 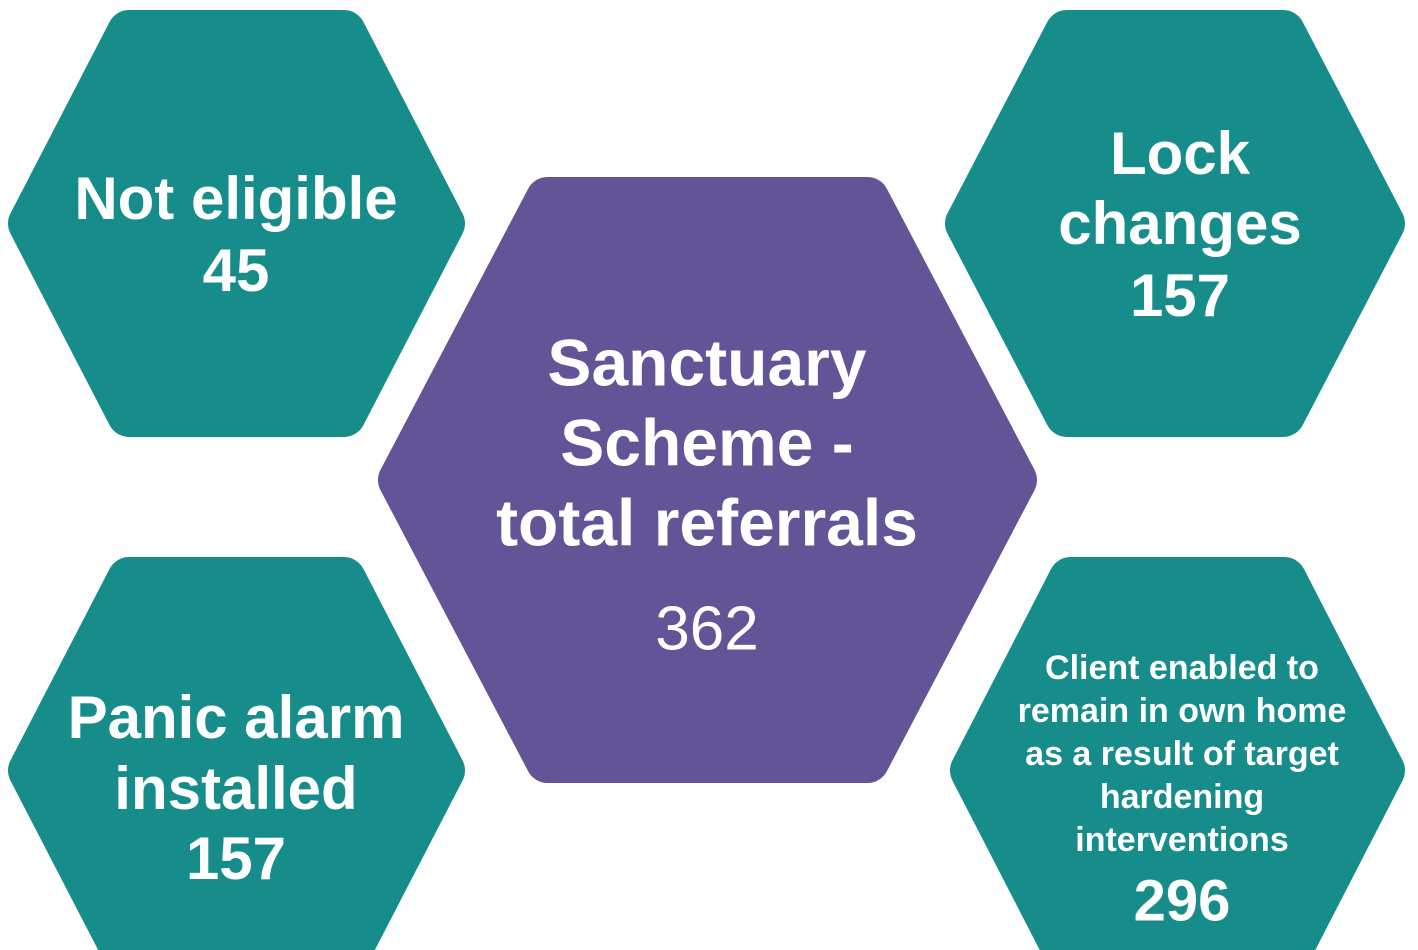 What do you see at coordinates (1181, 840) in the screenshot?
I see `node-label: interventions` at bounding box center [1181, 840].